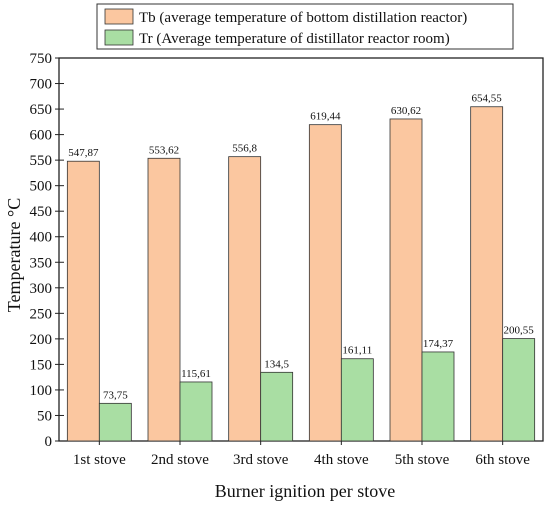 This screenshot has height=509, width=550. What do you see at coordinates (244, 149) in the screenshot?
I see `data-label: 556,8` at bounding box center [244, 149].